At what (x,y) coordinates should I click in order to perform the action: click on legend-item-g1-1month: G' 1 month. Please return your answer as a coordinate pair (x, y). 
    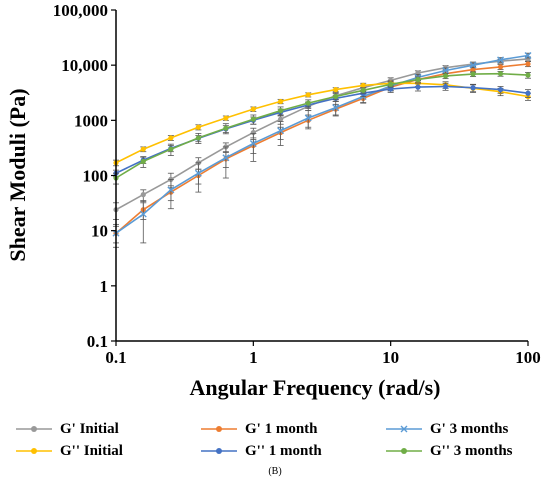
    Looking at the image, I should click on (291, 429).